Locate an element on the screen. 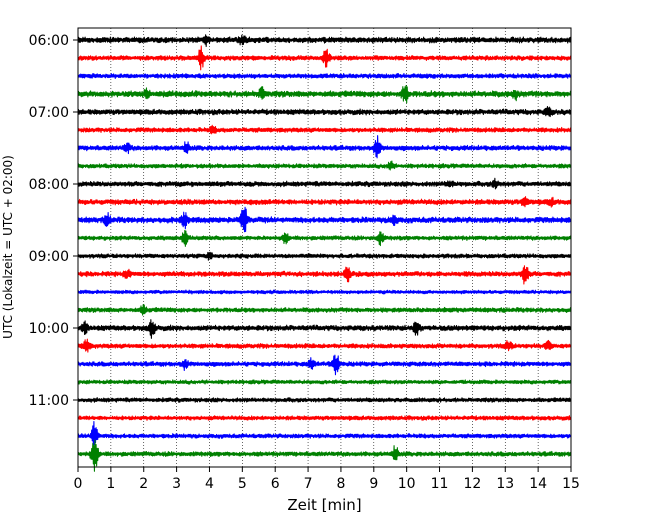  trace-09:30 is located at coordinates (324, 292).